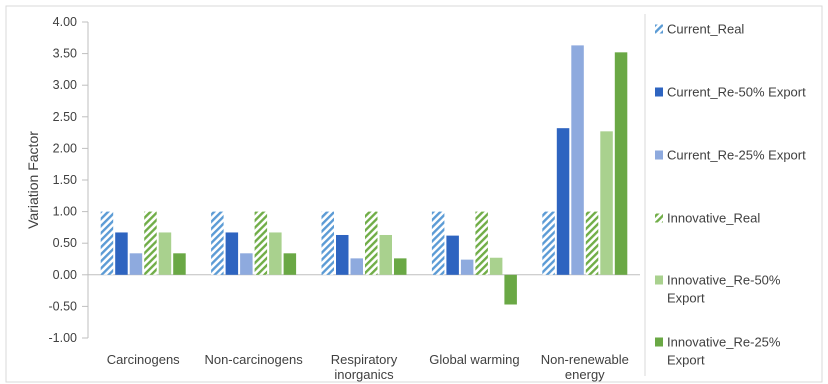 The image size is (828, 384). I want to click on legend-label: Current_Real, so click(705, 29).